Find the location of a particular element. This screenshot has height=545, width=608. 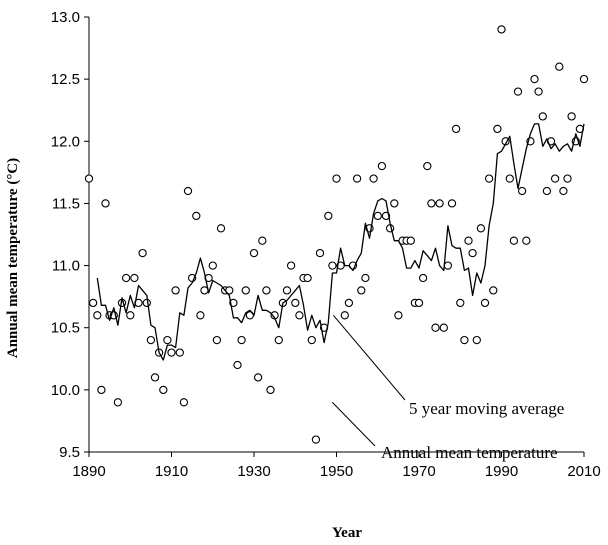

x-tick-label: 1890 is located at coordinates (88, 471).